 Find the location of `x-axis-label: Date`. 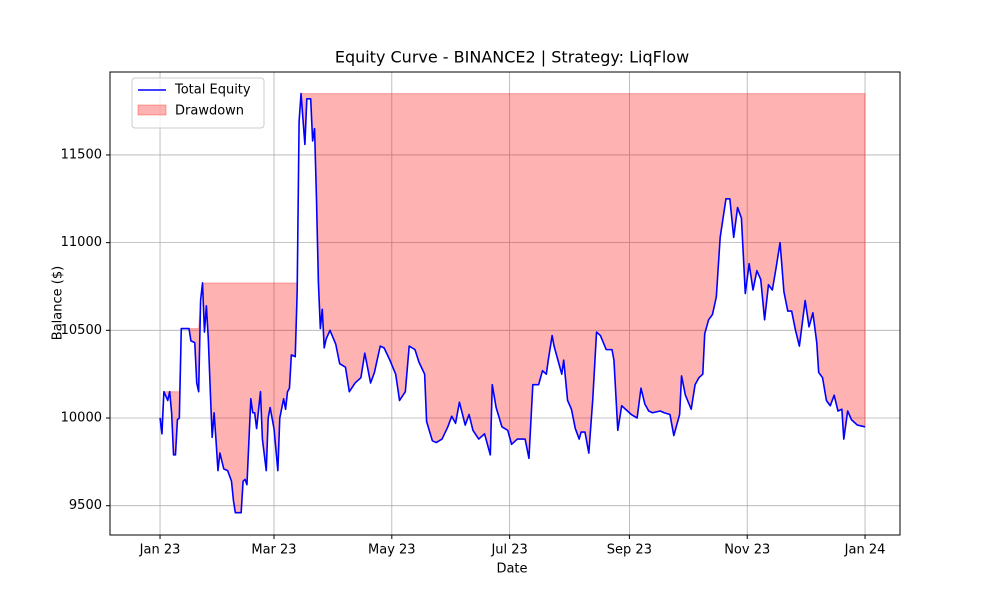

x-axis-label: Date is located at coordinates (511, 569).